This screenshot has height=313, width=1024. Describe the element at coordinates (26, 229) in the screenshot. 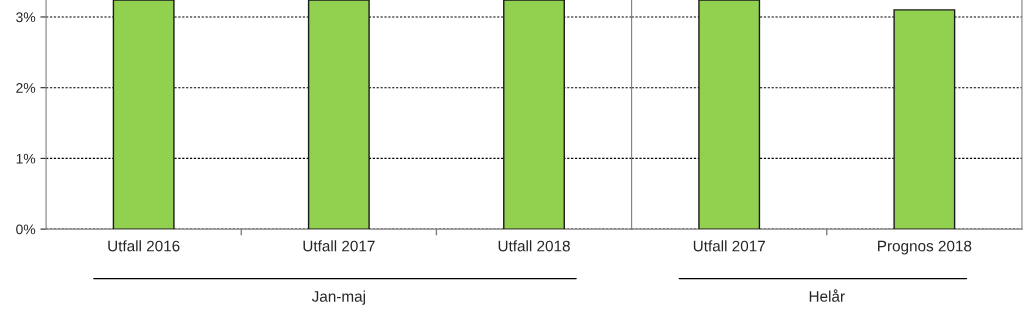

I see `y-tick-label: 0%` at that location.